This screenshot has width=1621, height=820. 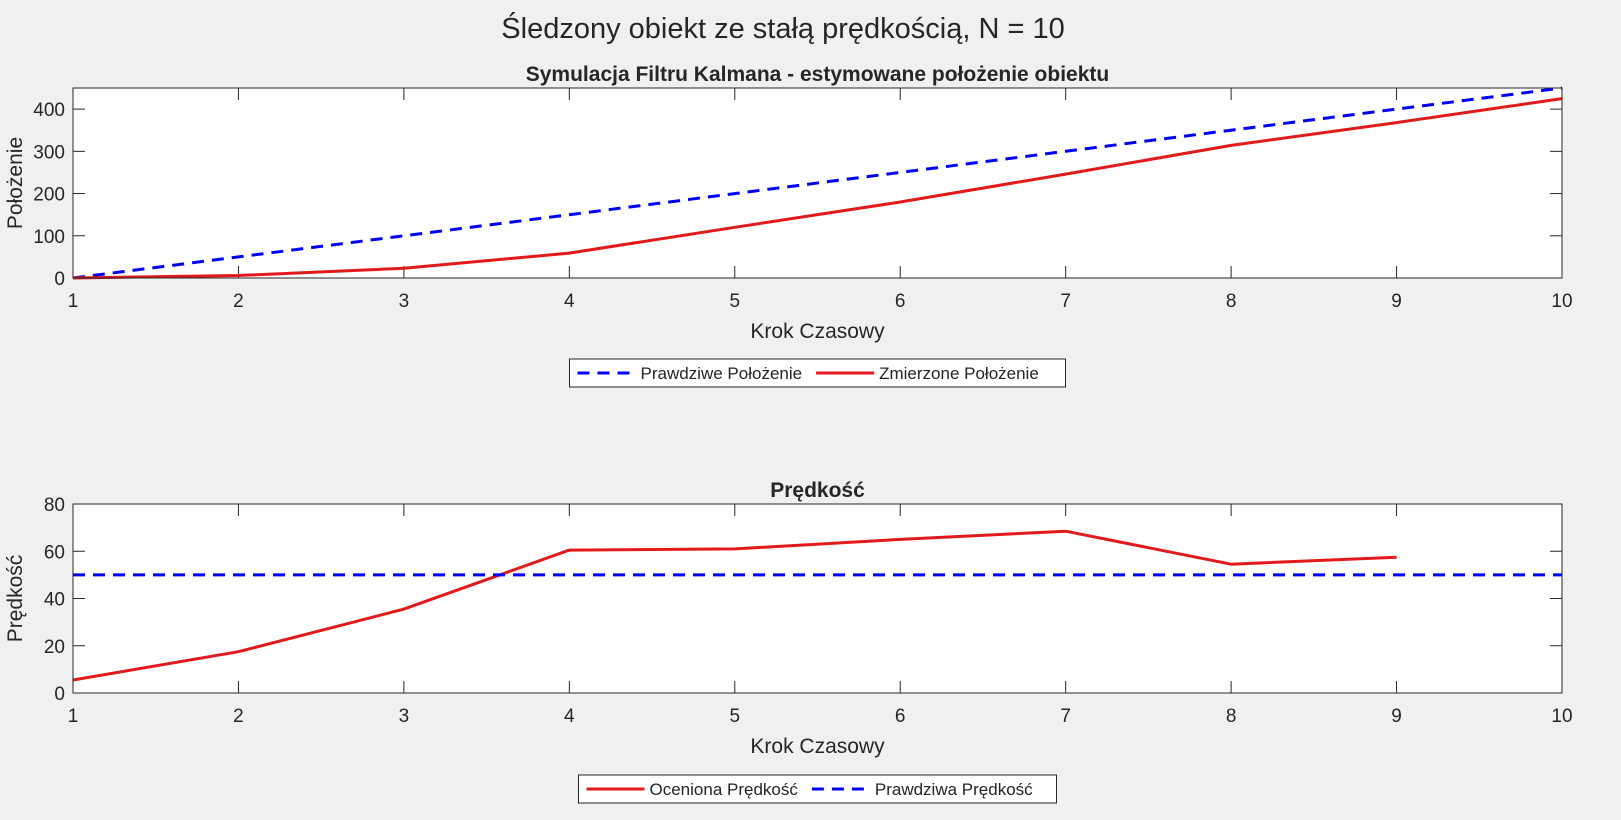 What do you see at coordinates (54, 647) in the screenshot?
I see `y-tick-label: 20` at bounding box center [54, 647].